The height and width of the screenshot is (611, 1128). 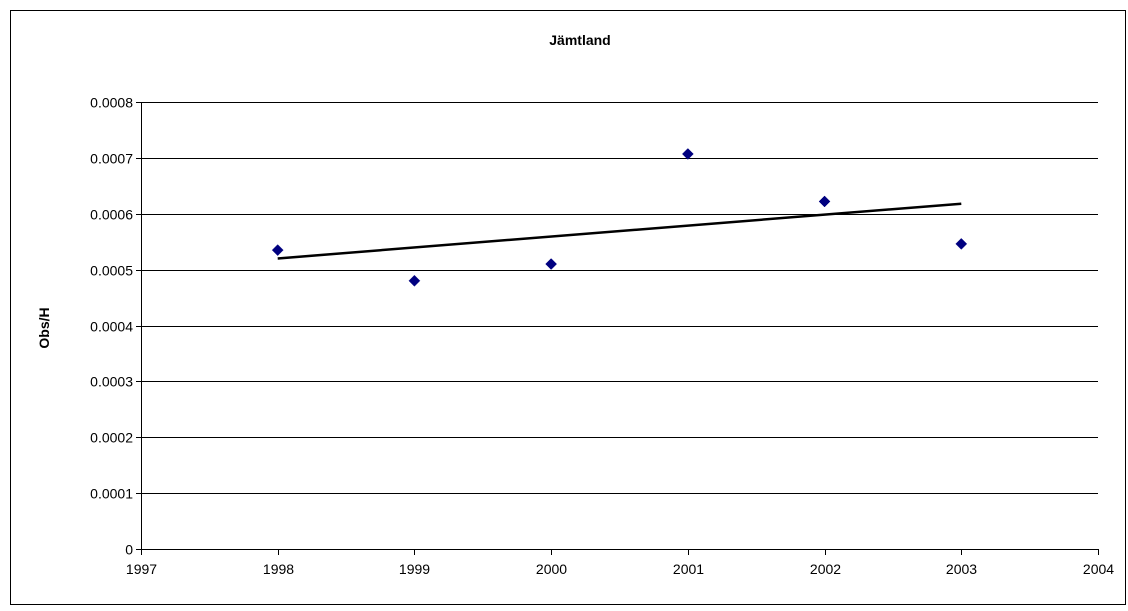 I want to click on y-tick-label: 0.0007, so click(x=111, y=159).